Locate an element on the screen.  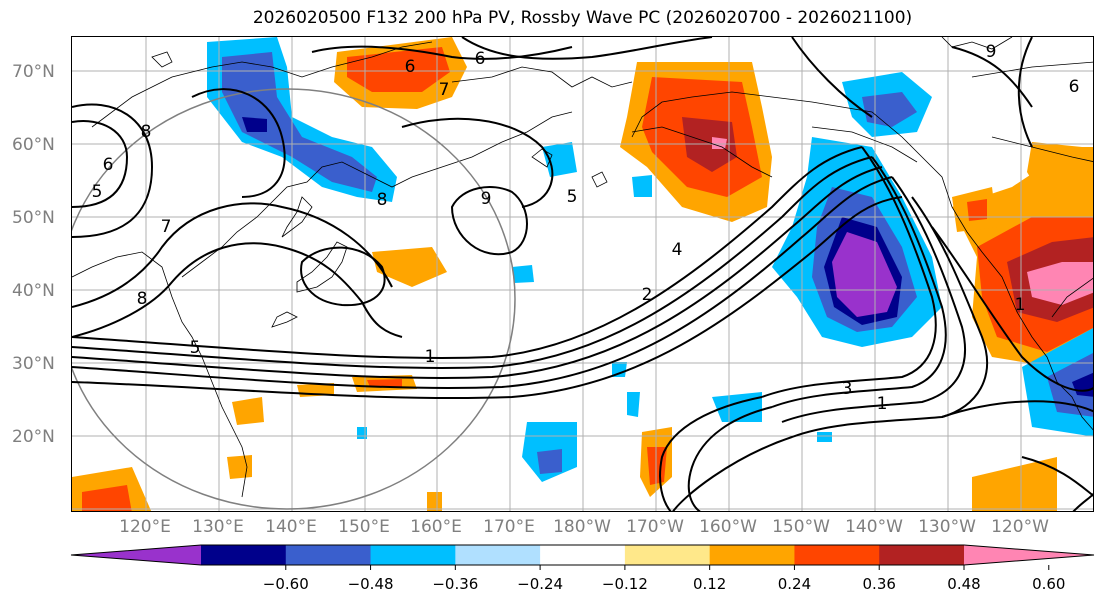
lat-label-70n: 70°N is located at coordinates (33, 72).